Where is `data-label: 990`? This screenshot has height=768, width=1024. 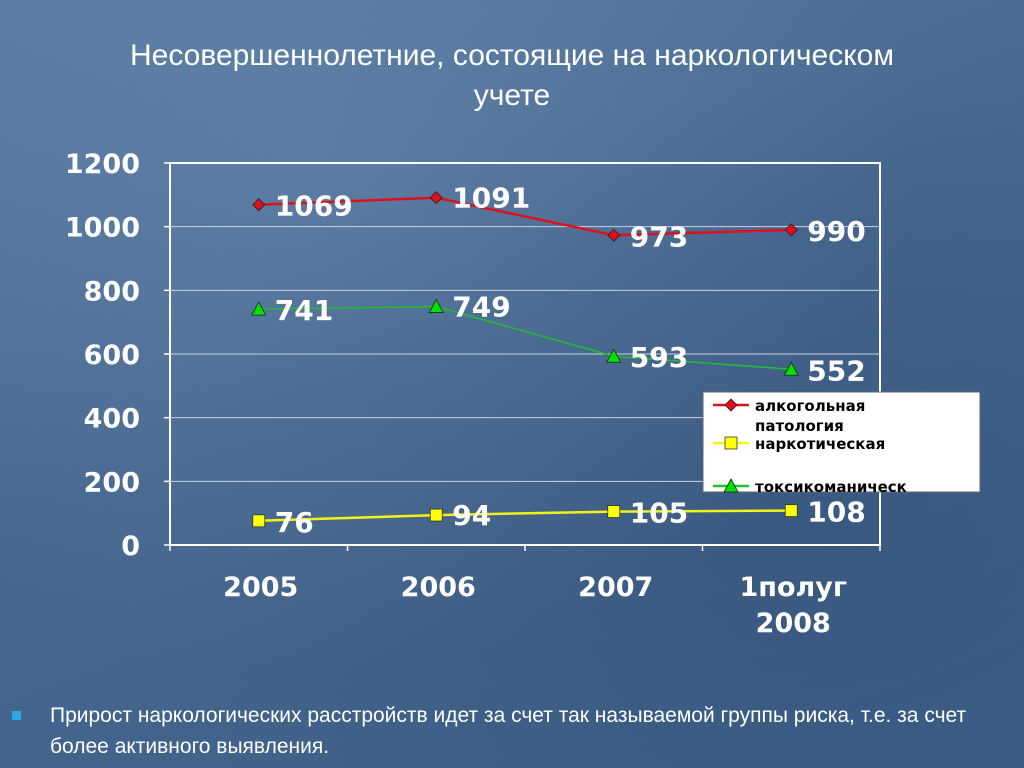
data-label: 990 is located at coordinates (836, 231).